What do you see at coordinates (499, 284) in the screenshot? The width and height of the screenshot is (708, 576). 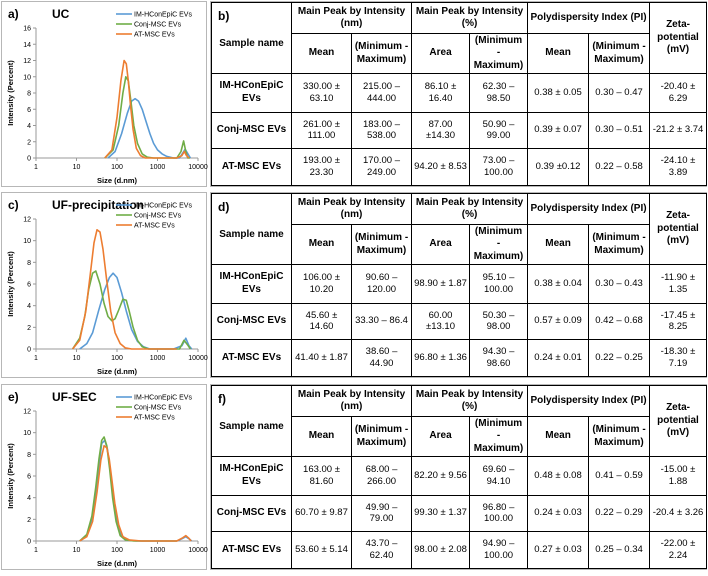 I see `cell-area-minmax: 95.10 – 100.00` at bounding box center [499, 284].